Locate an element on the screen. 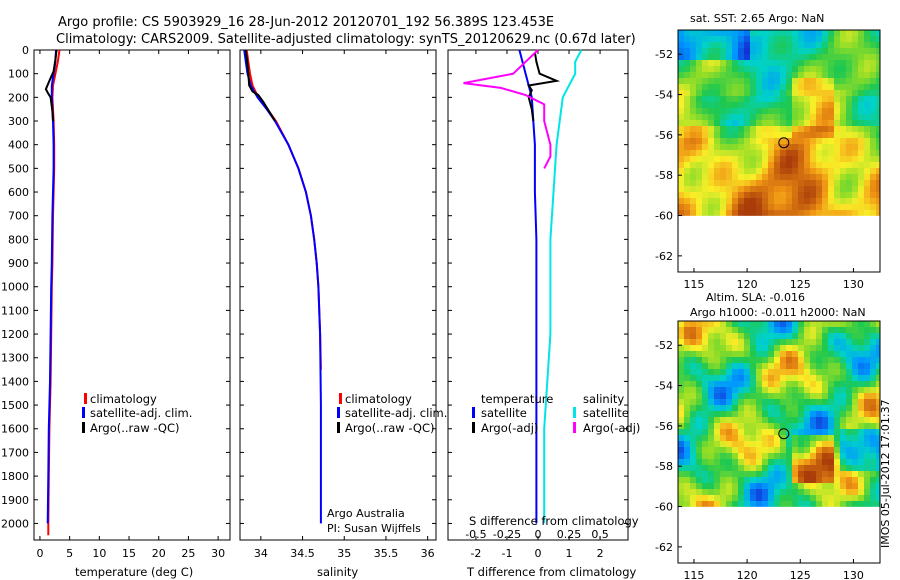 This screenshot has height=580, width=900. y-tick-label: 800 is located at coordinates (18, 239).